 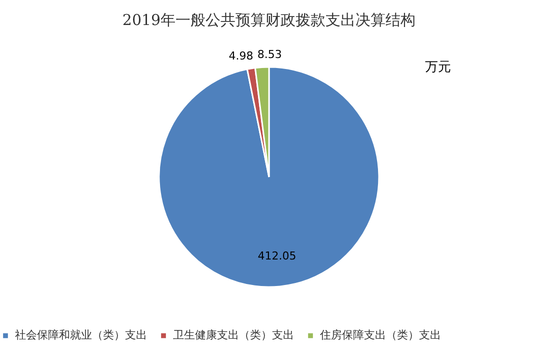 I want to click on data-label: 8.53, so click(x=269, y=55).